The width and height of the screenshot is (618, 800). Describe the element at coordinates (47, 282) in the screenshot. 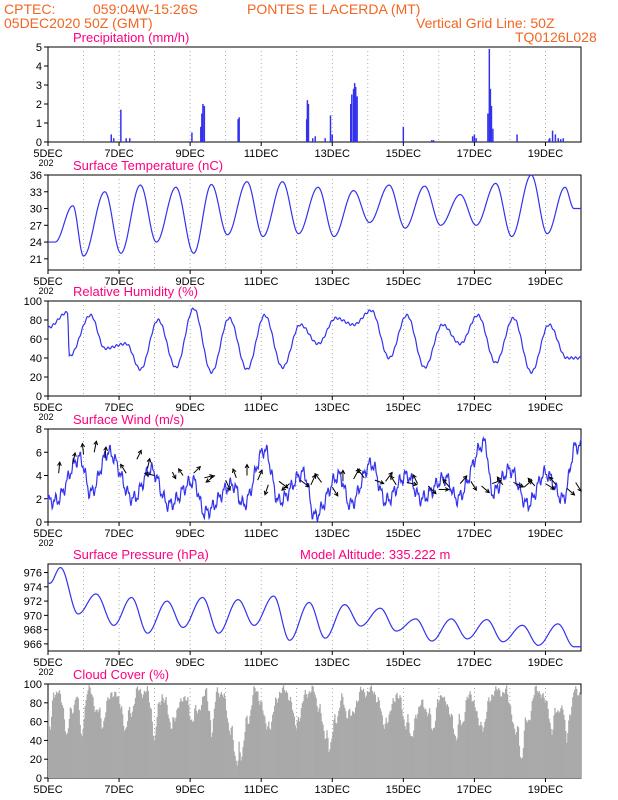

I see `x-tick-label: 5DEC` at that location.